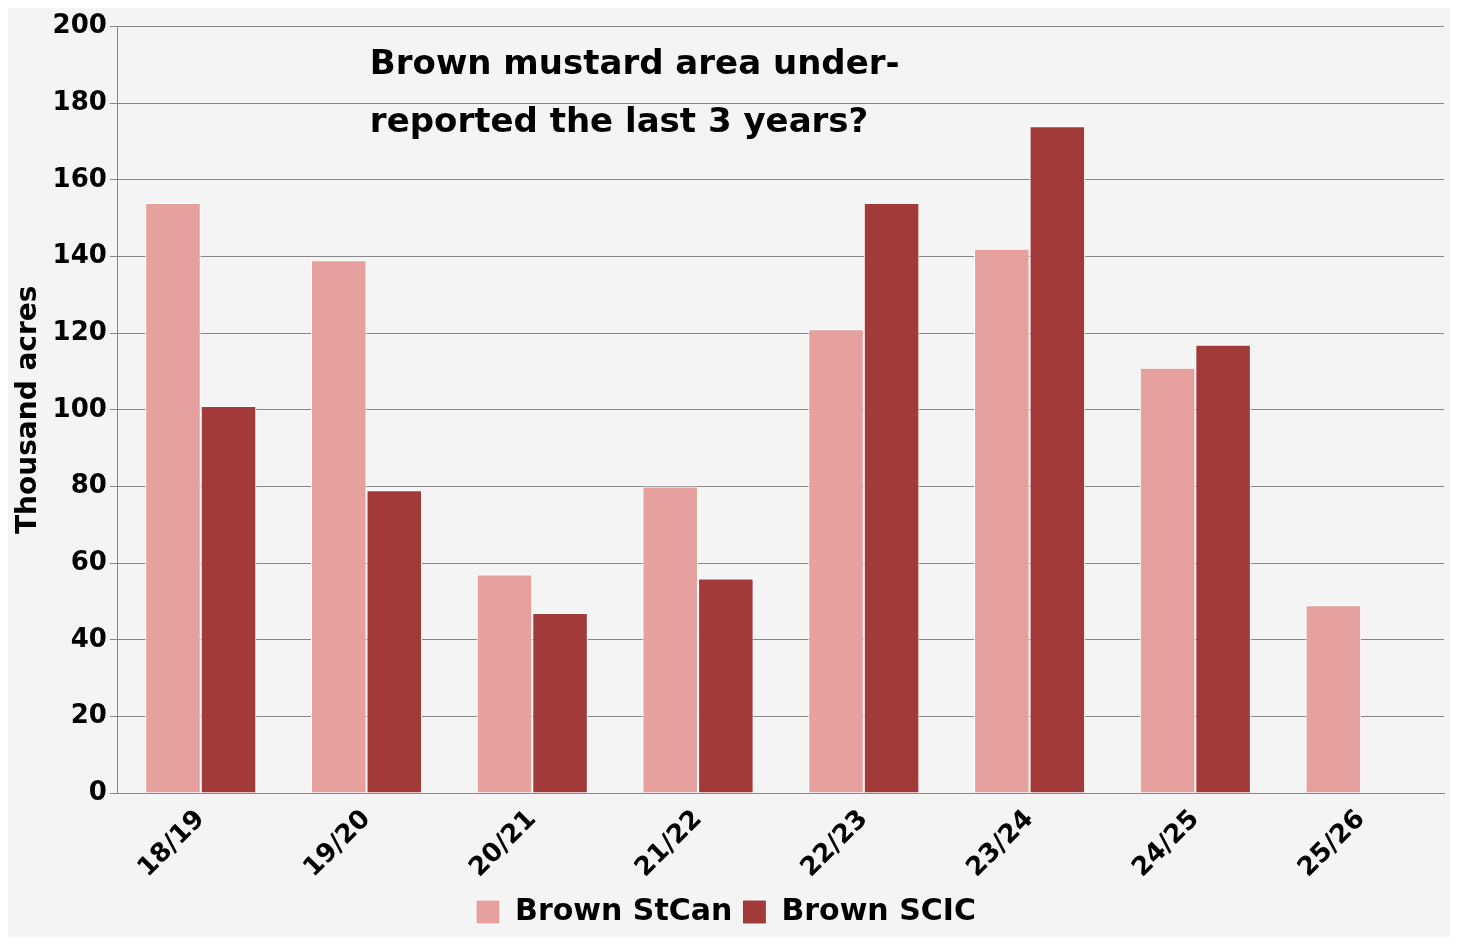 The width and height of the screenshot is (1458, 945). What do you see at coordinates (97, 790) in the screenshot?
I see `y-tick-label: 0` at bounding box center [97, 790].